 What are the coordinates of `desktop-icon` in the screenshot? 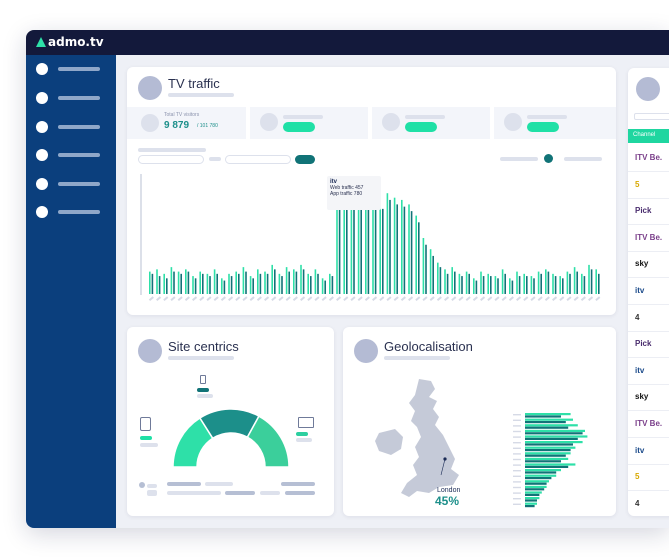 It's located at (306, 422).